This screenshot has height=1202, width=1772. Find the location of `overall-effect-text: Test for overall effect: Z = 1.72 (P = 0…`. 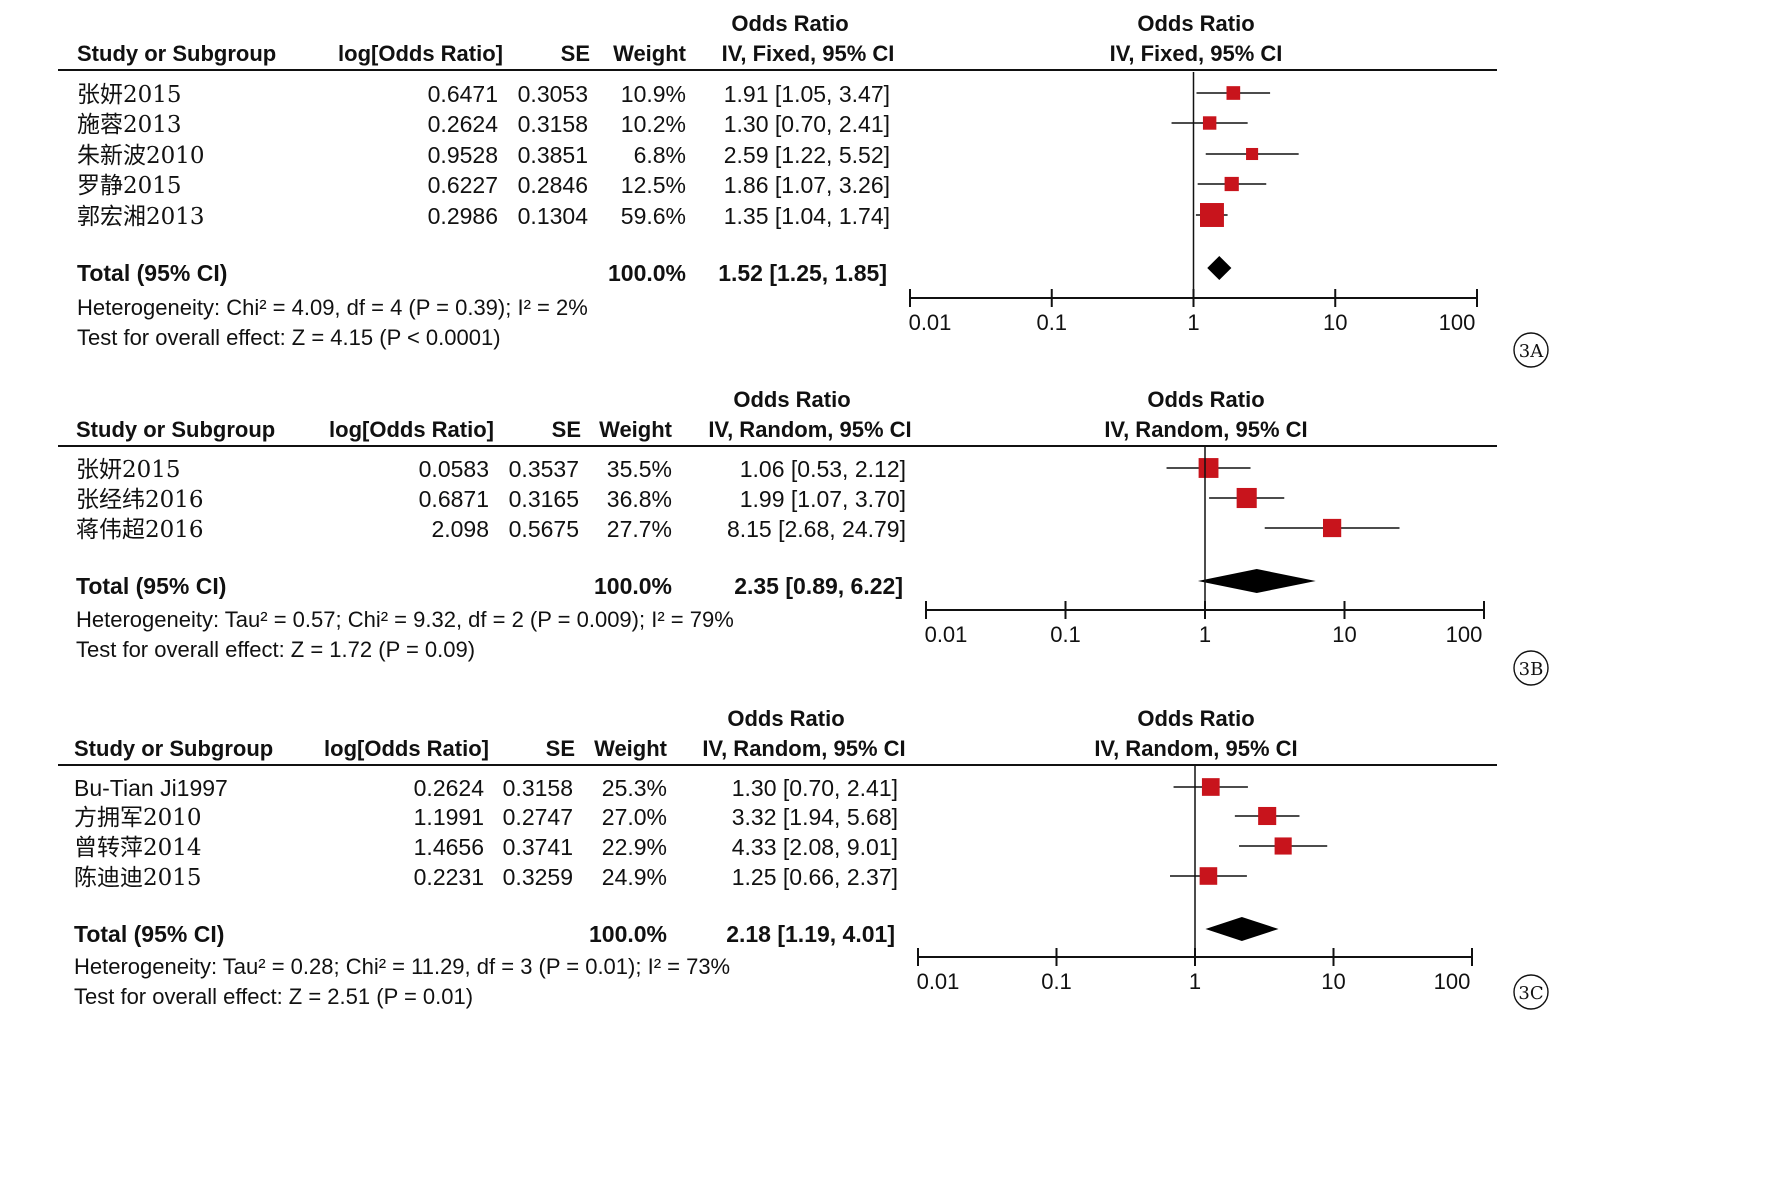

overall-effect-text: Test for overall effect: Z = 1.72 (P = 0… is located at coordinates (275, 649).